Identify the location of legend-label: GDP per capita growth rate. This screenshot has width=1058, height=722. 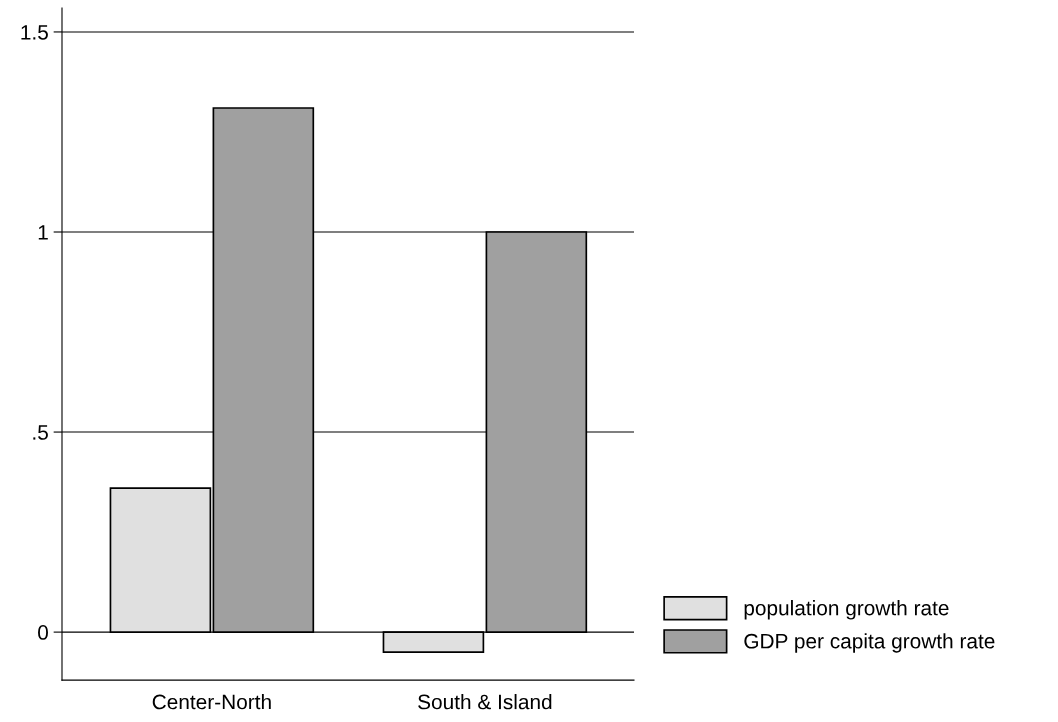
(869, 643).